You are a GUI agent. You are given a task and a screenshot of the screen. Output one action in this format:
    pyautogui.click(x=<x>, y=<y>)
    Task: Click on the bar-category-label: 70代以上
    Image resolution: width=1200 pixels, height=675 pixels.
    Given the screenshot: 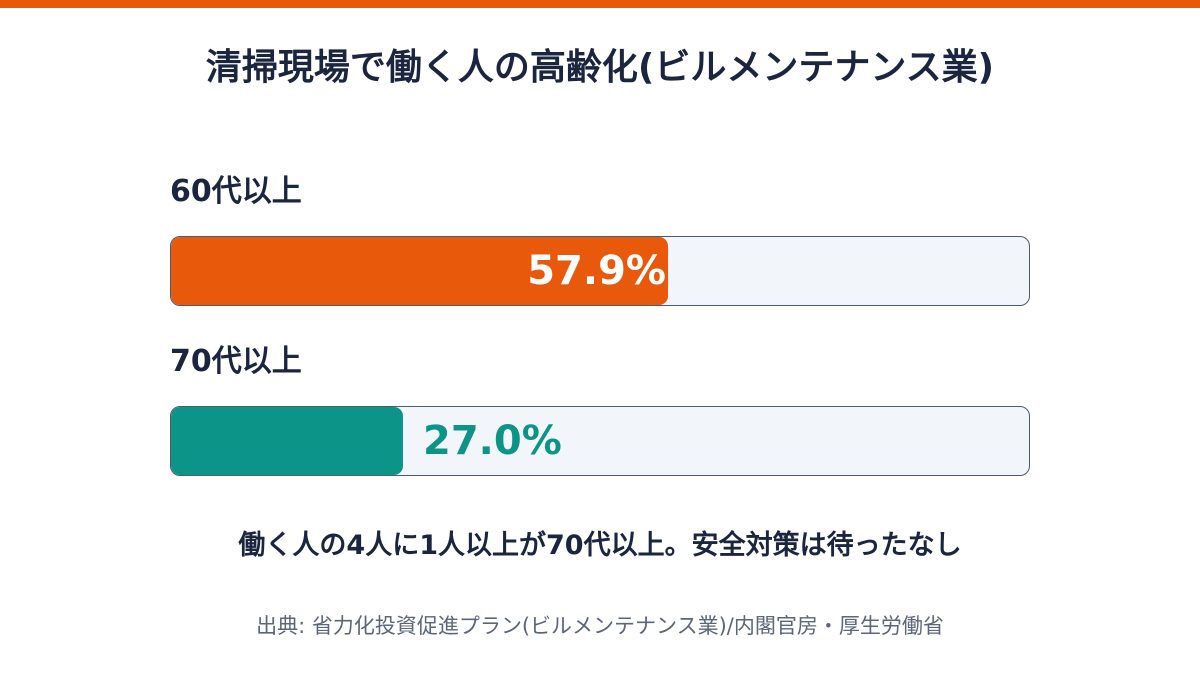 What is the action you would take?
    pyautogui.click(x=236, y=361)
    